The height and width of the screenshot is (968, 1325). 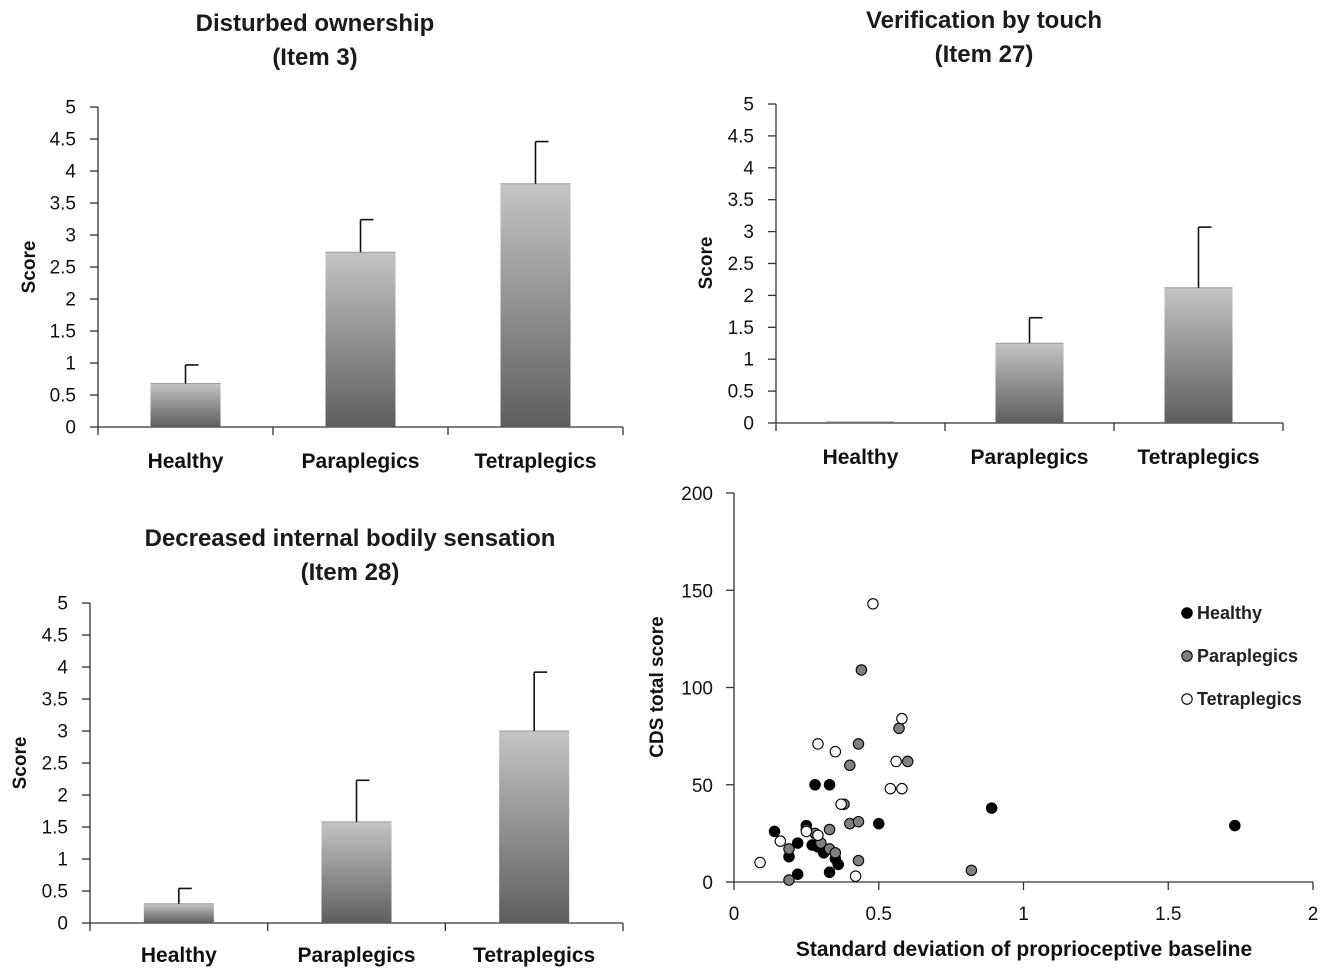 I want to click on legend-marker-healthy, so click(x=1187, y=613).